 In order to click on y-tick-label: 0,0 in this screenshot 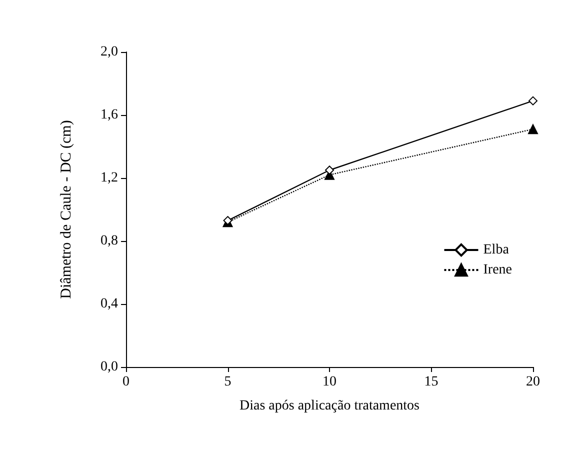, I will do `click(109, 367)`.